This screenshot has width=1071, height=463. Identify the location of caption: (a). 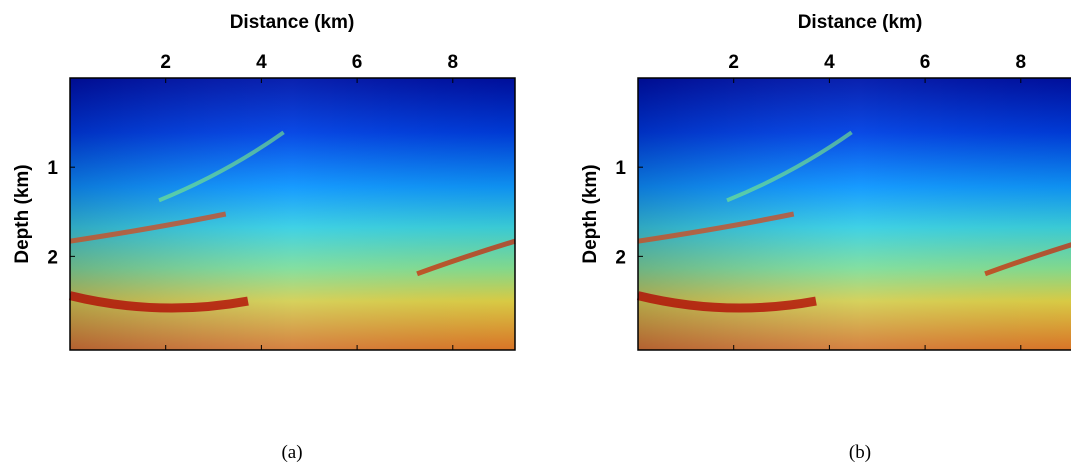
(291, 452).